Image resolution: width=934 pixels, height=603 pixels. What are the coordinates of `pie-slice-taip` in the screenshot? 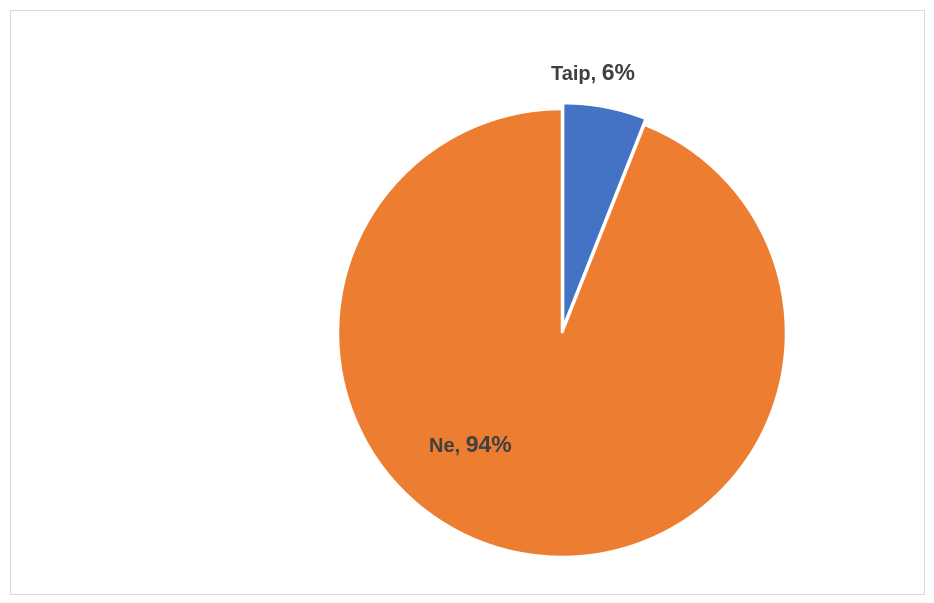 It's located at (604, 214).